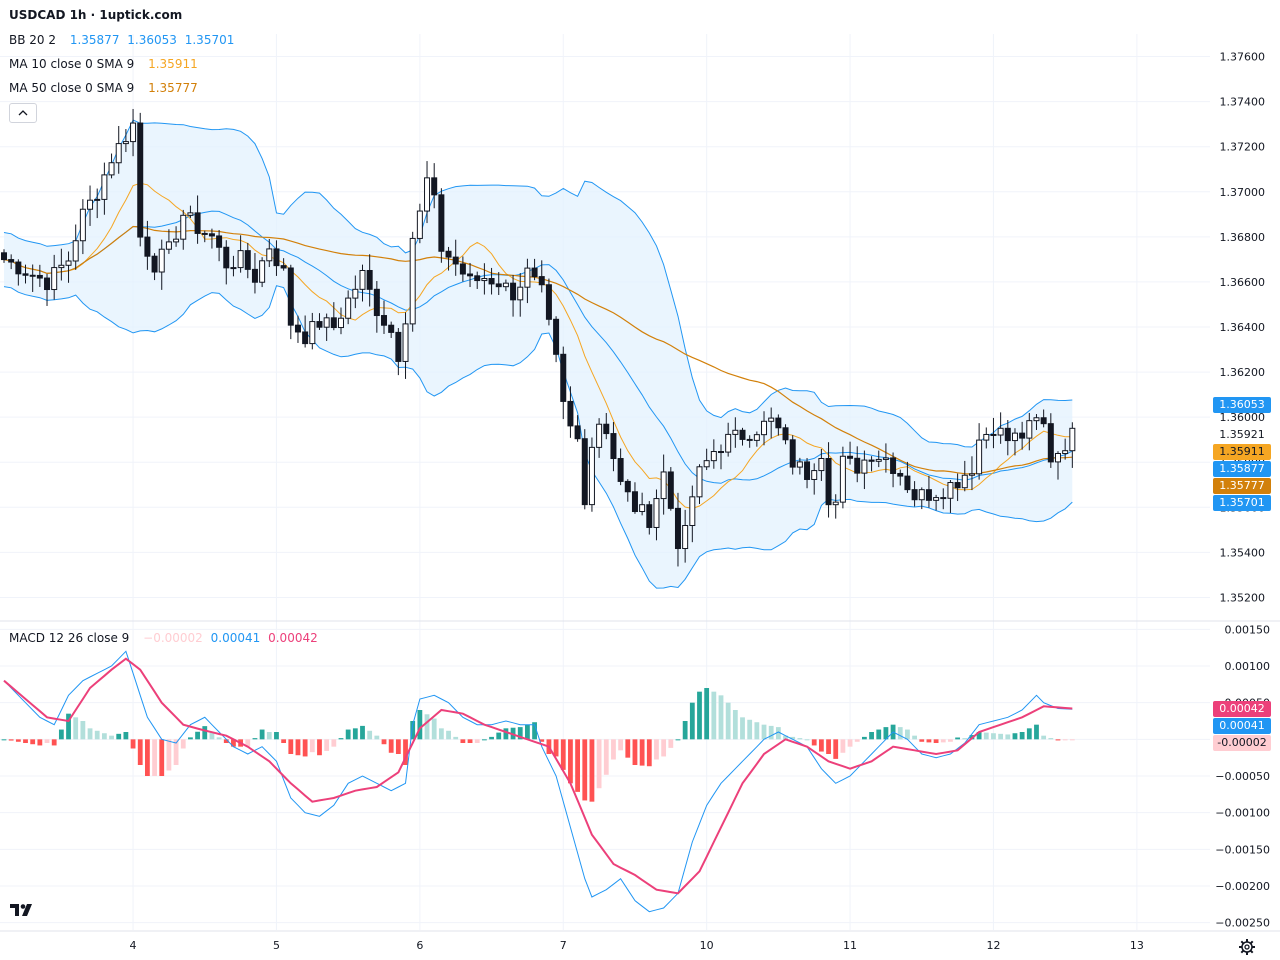 The image size is (1280, 960). Describe the element at coordinates (1247, 947) in the screenshot. I see `gear-icon` at that location.